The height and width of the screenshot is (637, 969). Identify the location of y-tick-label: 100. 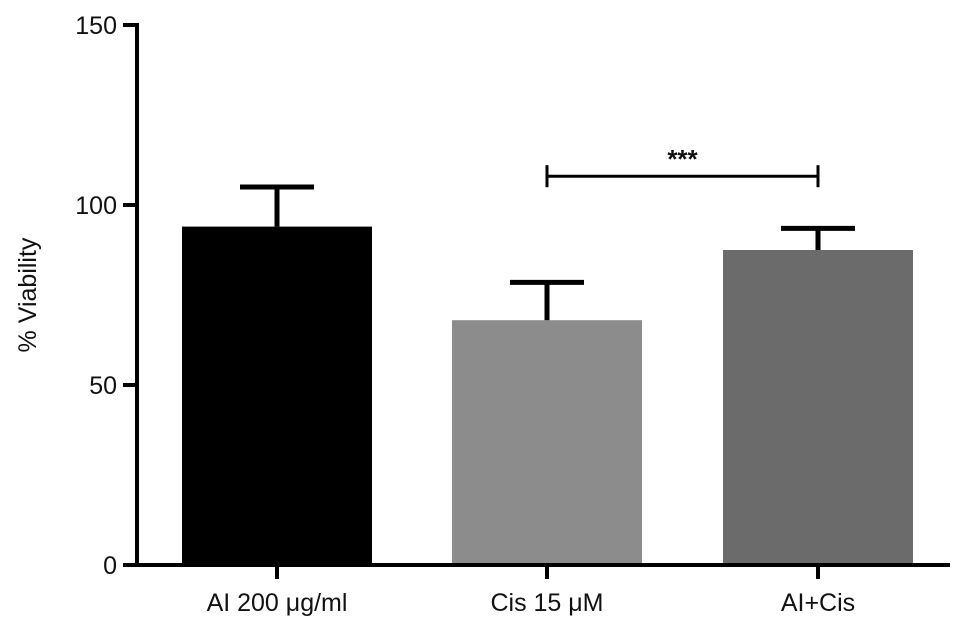
(96, 206).